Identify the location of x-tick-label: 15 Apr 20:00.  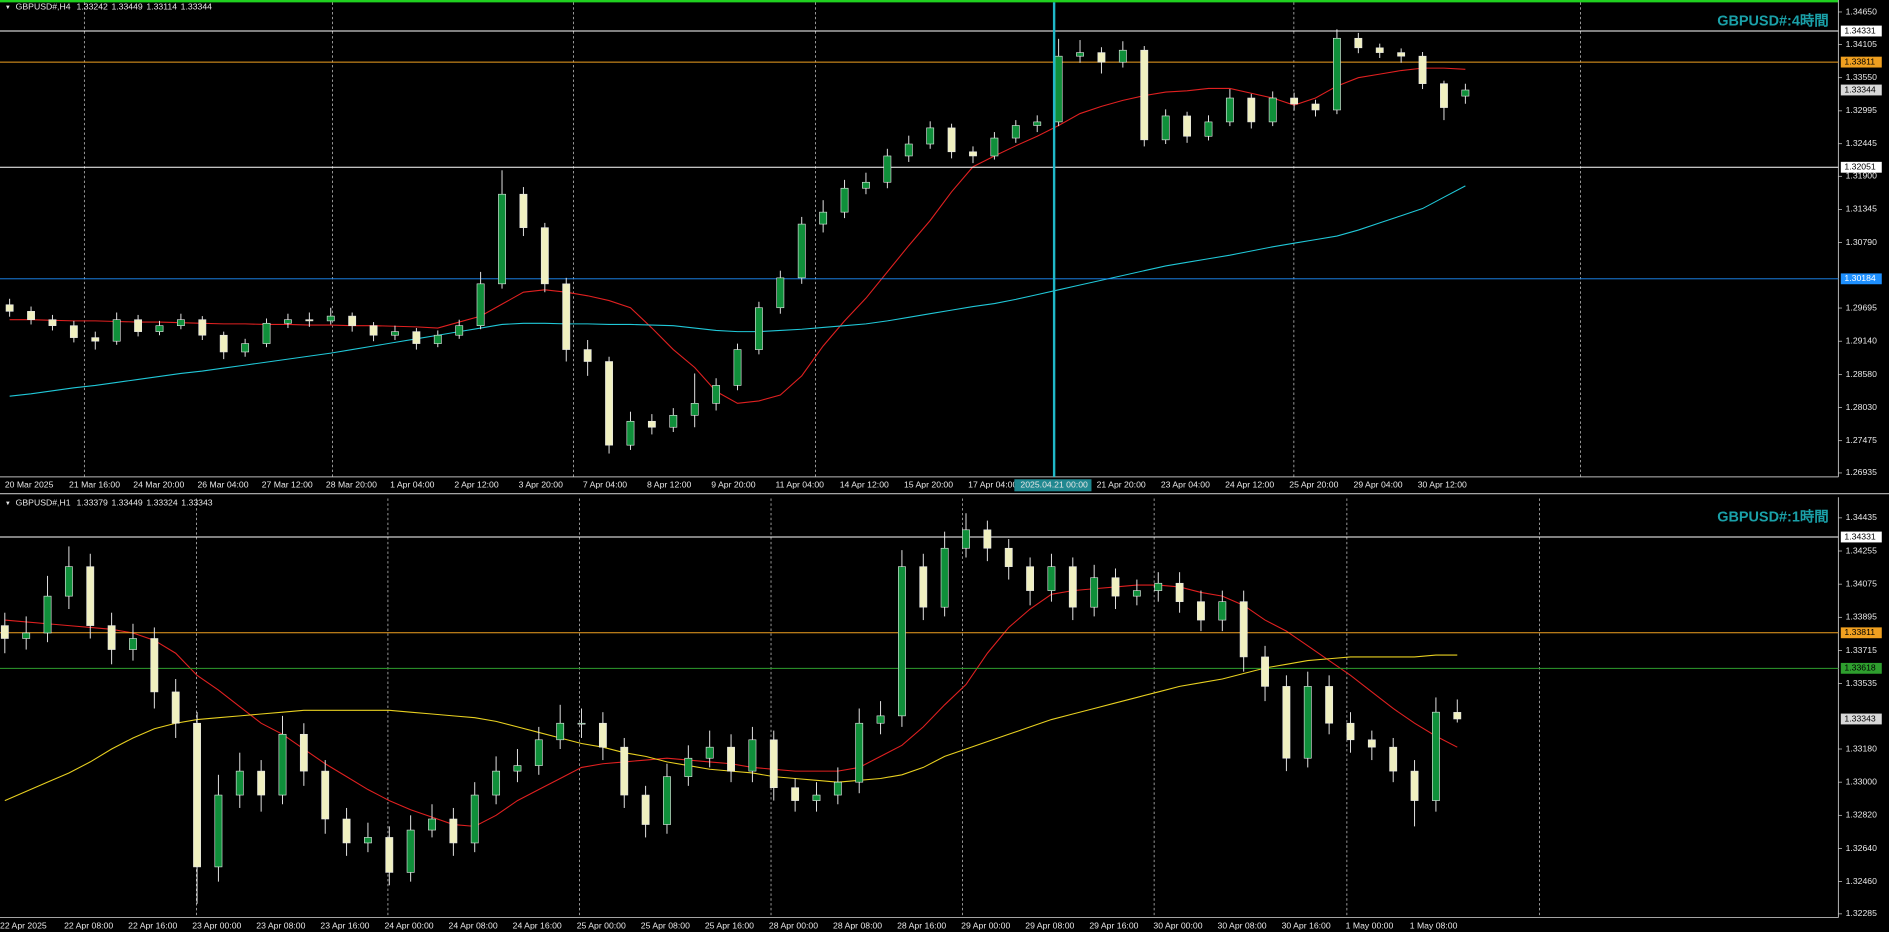
(928, 485).